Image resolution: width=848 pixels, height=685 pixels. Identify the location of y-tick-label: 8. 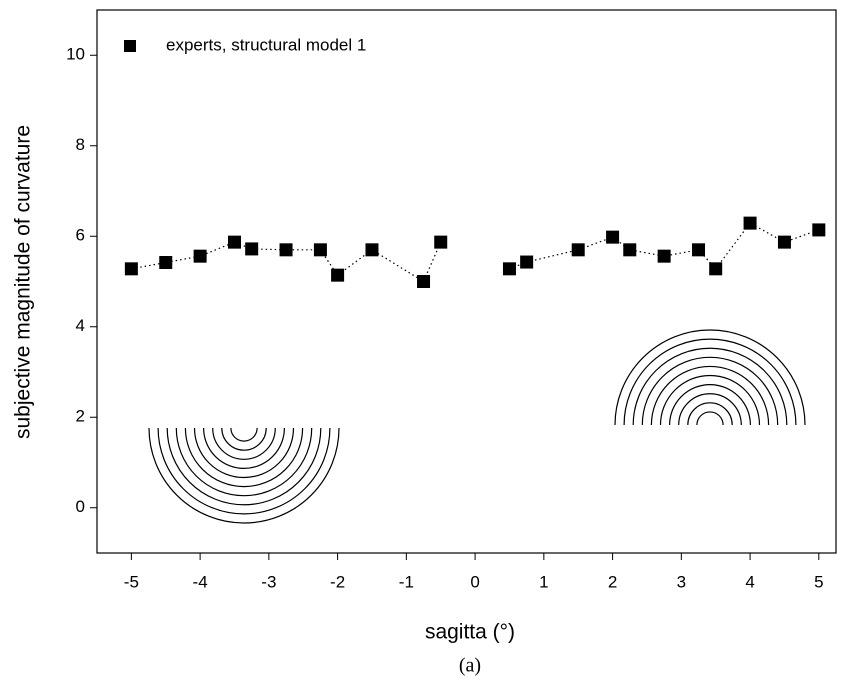
(80, 144).